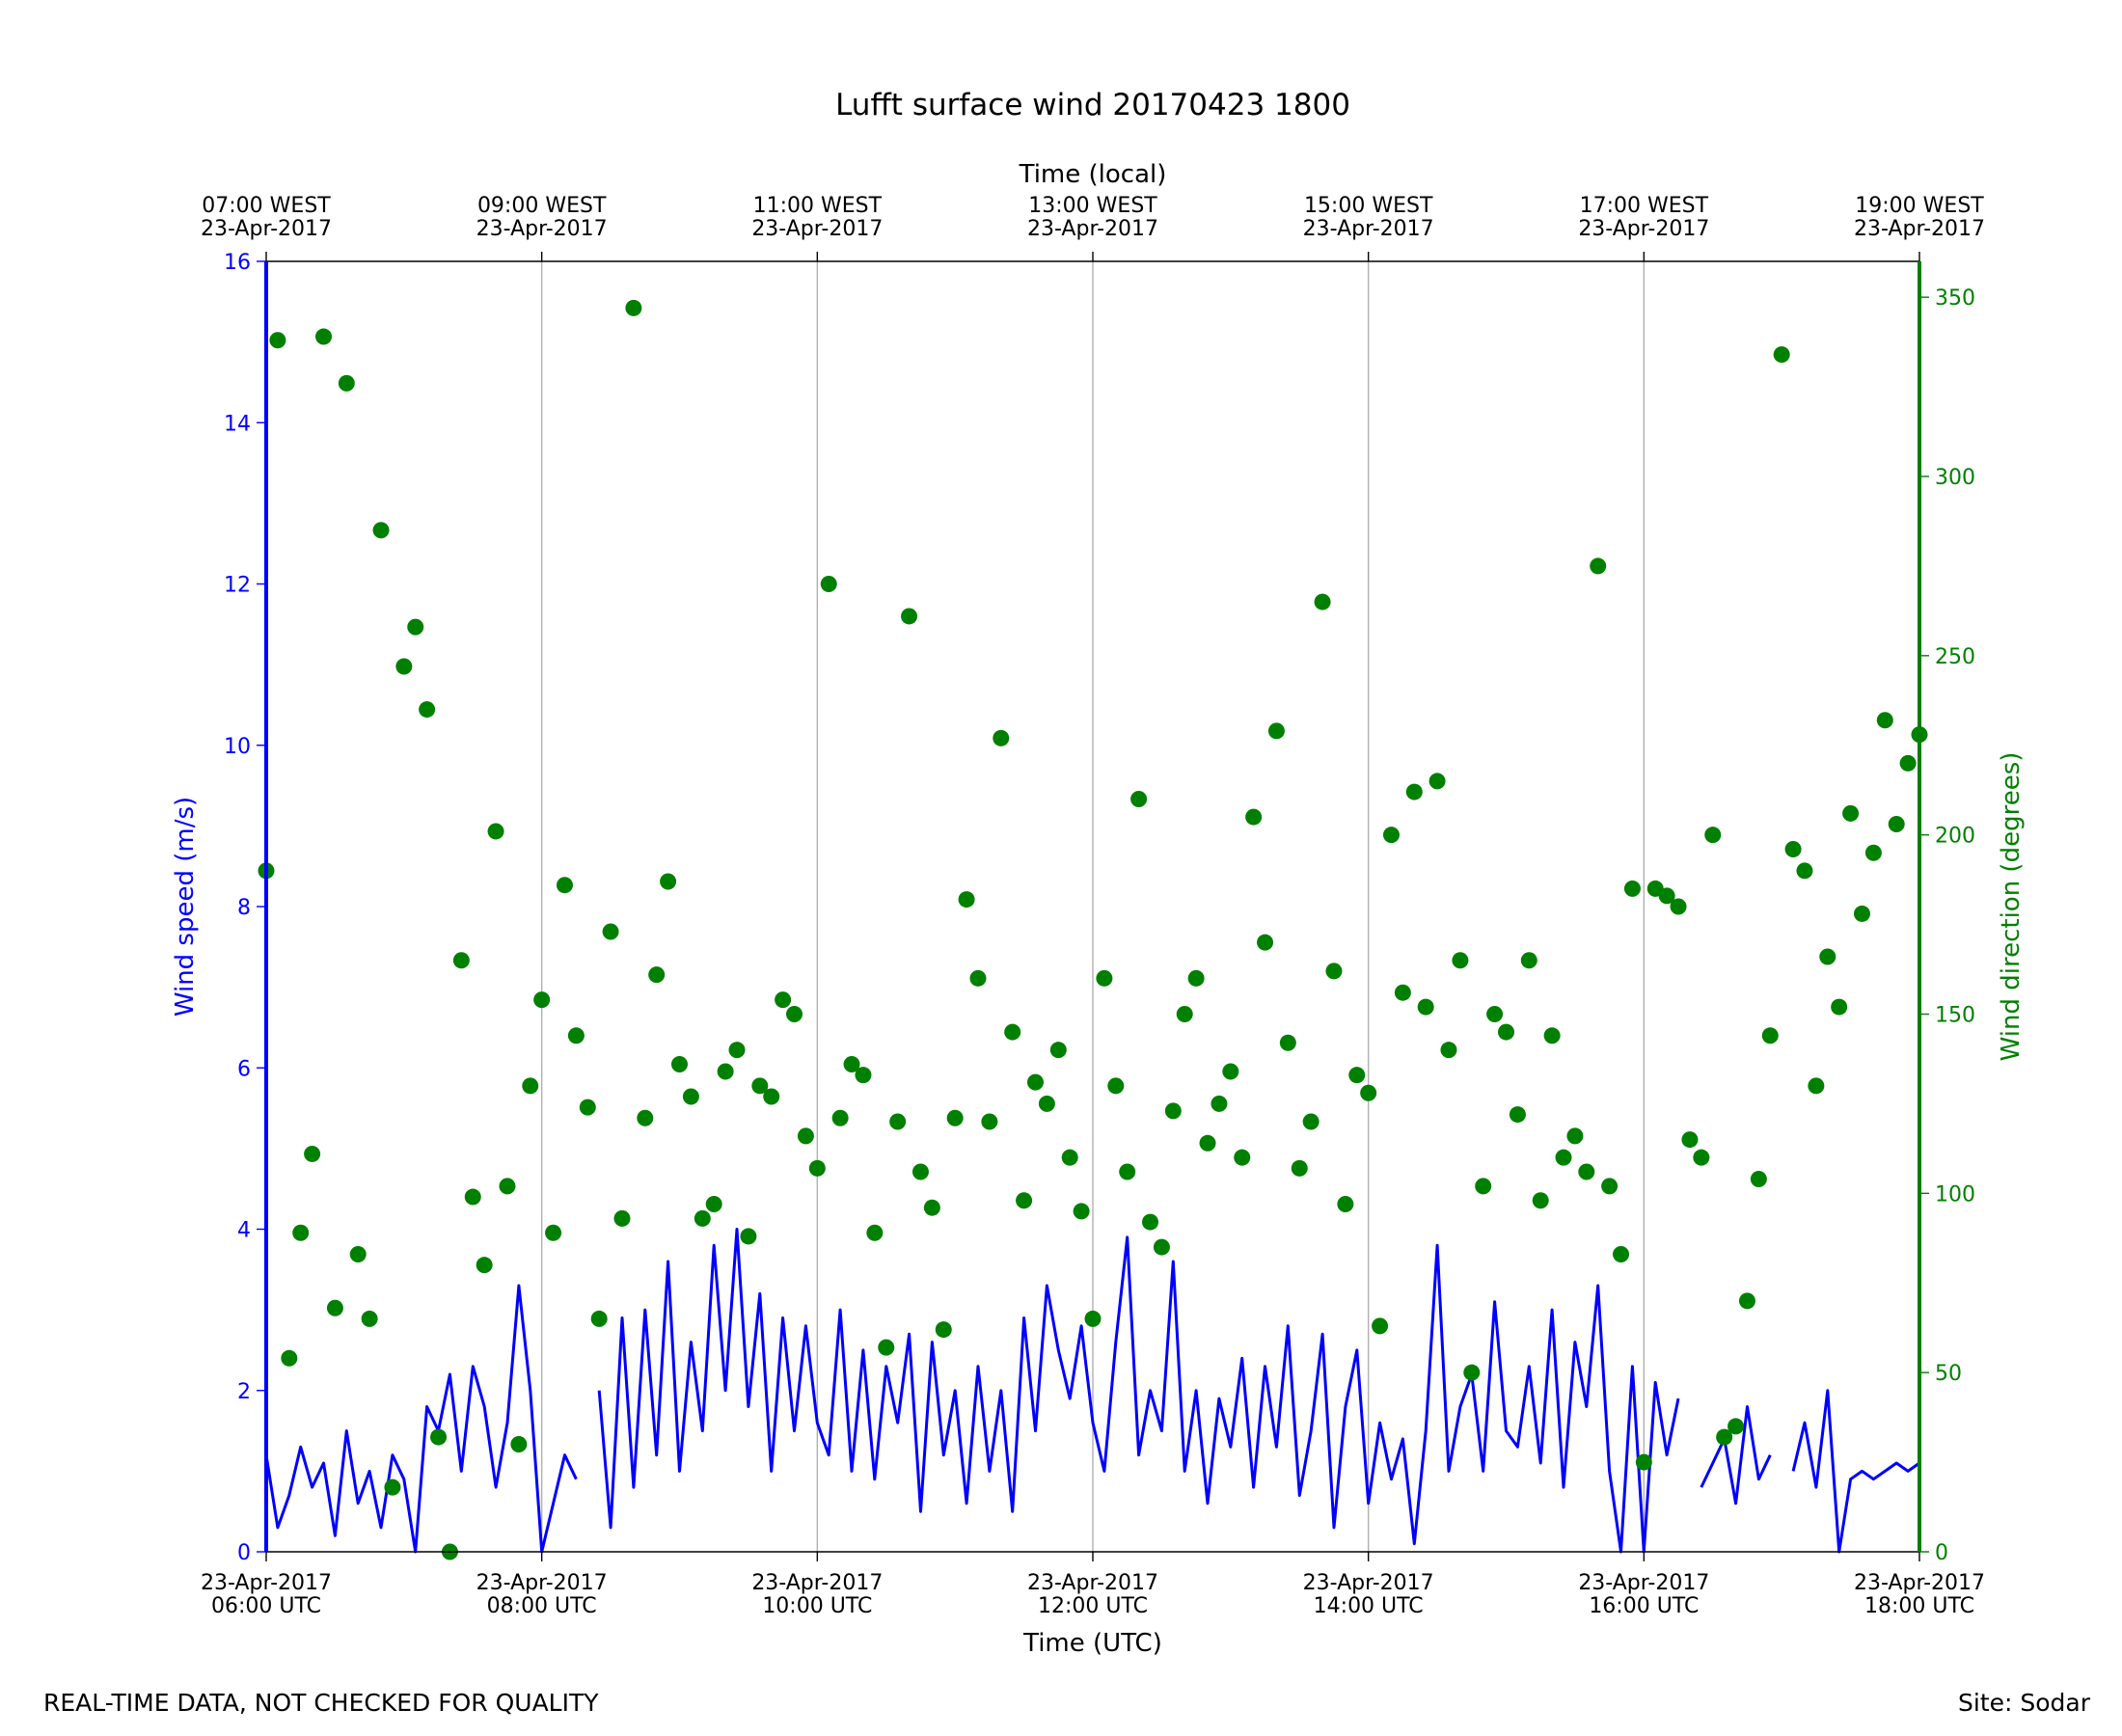 This screenshot has height=1736, width=2122. What do you see at coordinates (1093, 105) in the screenshot?
I see `chart-title: Lufft surface wind 20170423 1800` at bounding box center [1093, 105].